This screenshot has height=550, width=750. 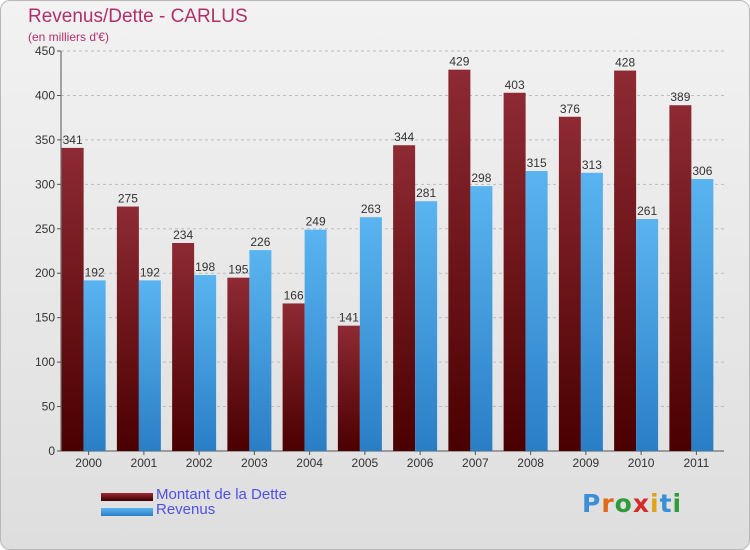 What do you see at coordinates (45, 229) in the screenshot?
I see `y-tick-label: 250` at bounding box center [45, 229].